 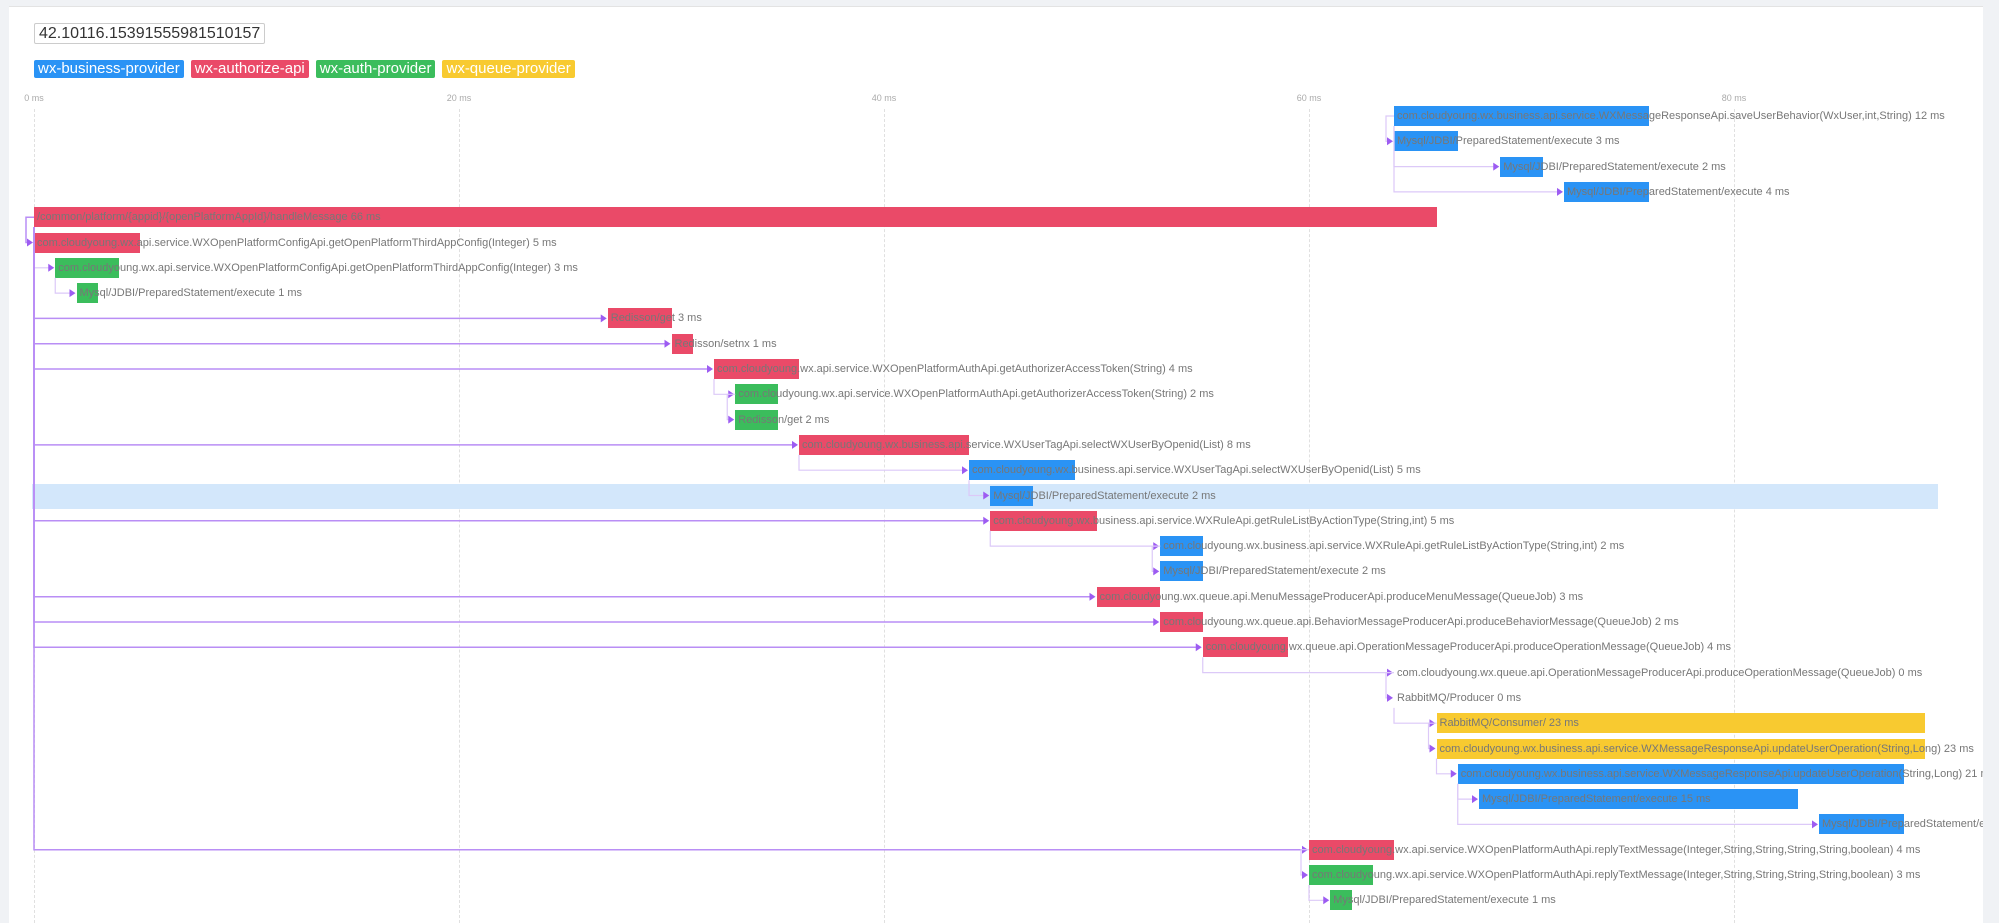 What do you see at coordinates (375, 69) in the screenshot?
I see `legend-service-auth: wx-auth-provider` at bounding box center [375, 69].